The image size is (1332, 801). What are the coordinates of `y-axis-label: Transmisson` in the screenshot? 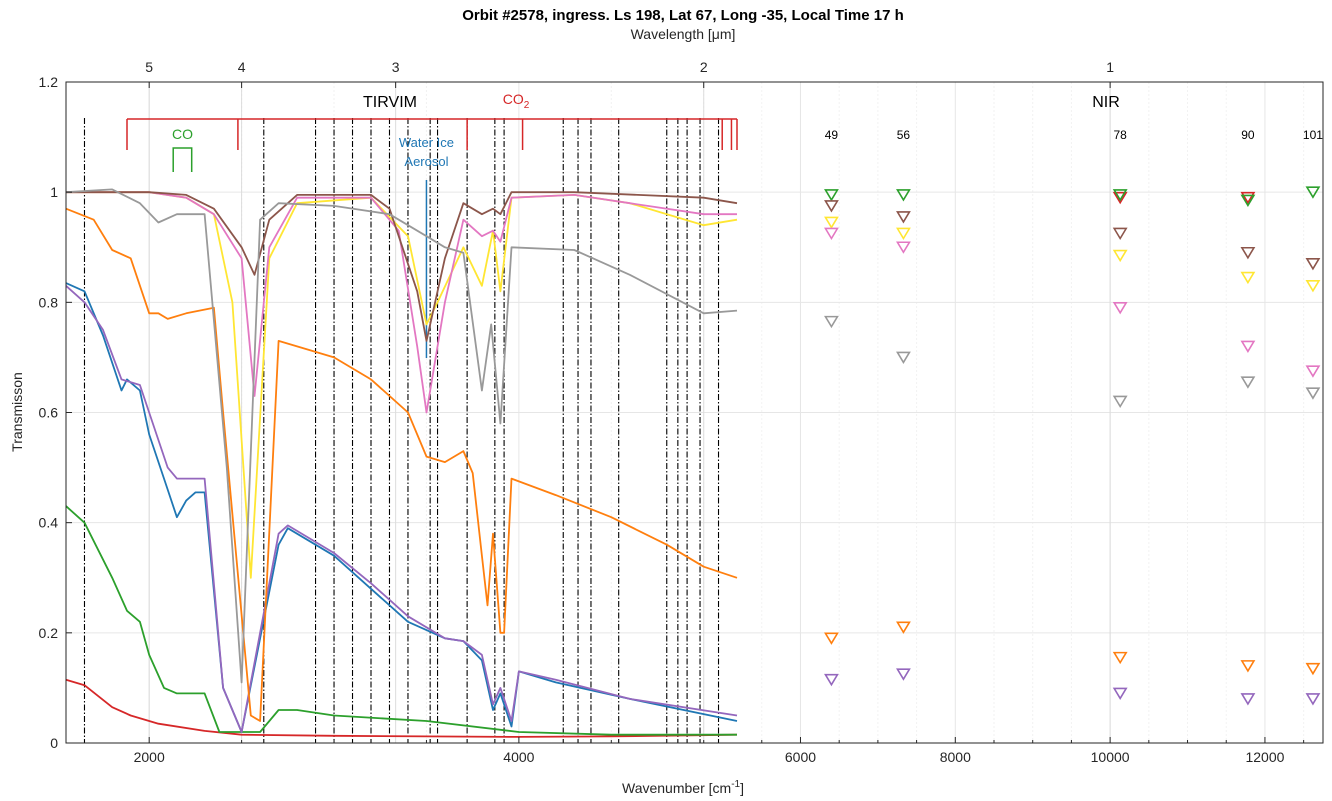 It's located at (17, 412).